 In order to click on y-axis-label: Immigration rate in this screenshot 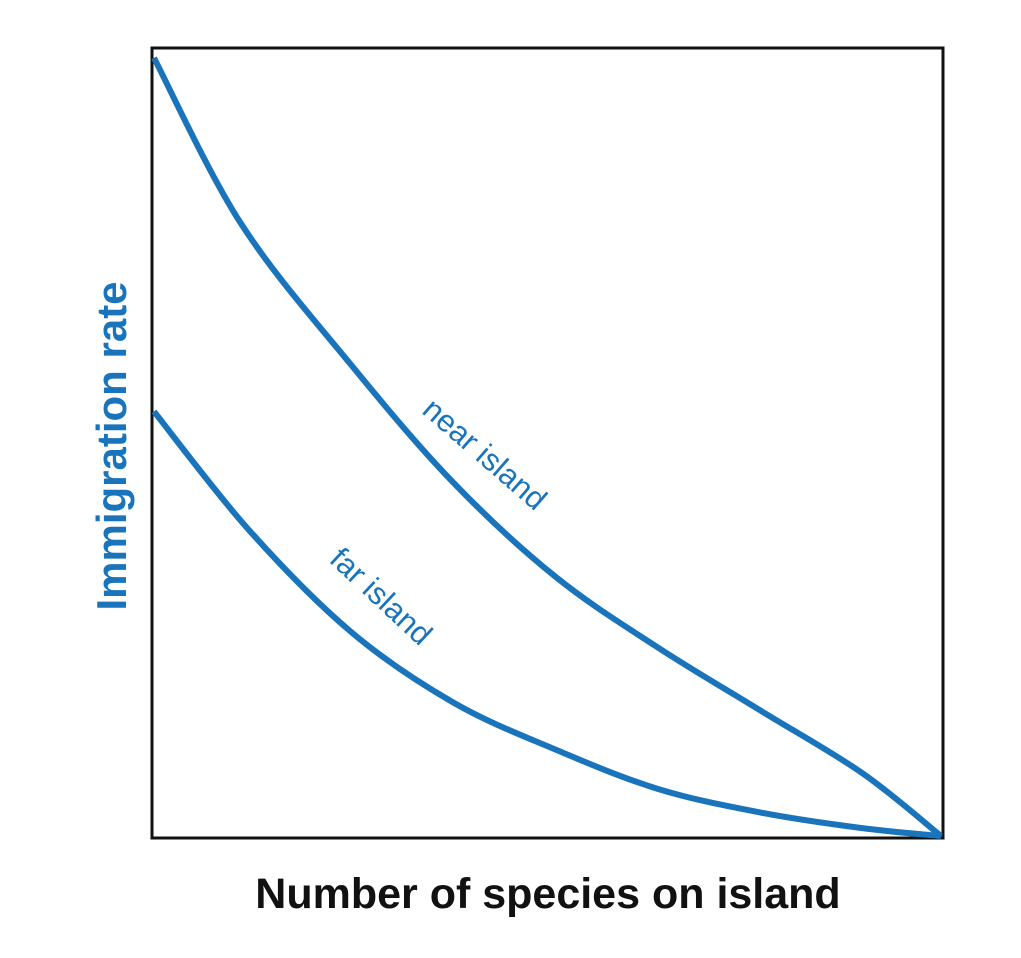, I will do `click(111, 445)`.